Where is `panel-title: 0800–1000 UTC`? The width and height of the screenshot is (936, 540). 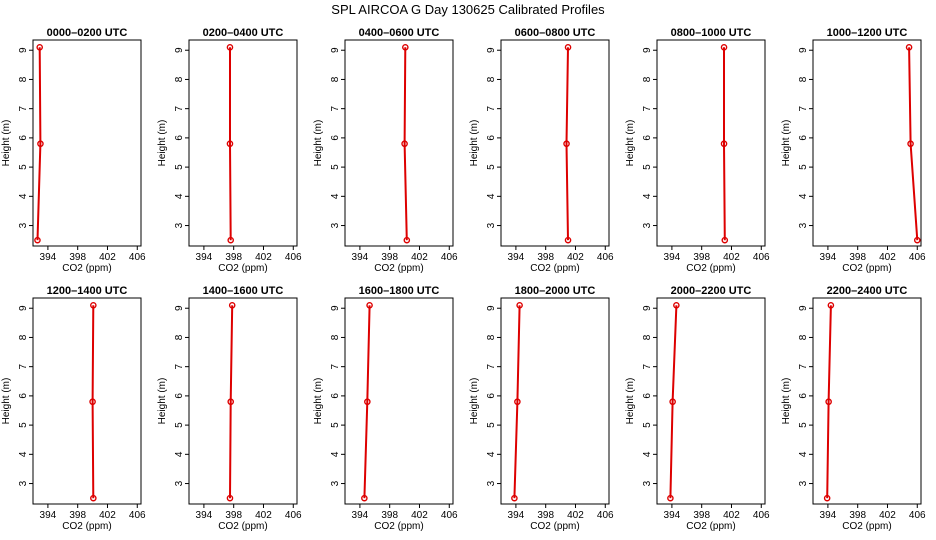
panel-title: 0800–1000 UTC is located at coordinates (711, 33).